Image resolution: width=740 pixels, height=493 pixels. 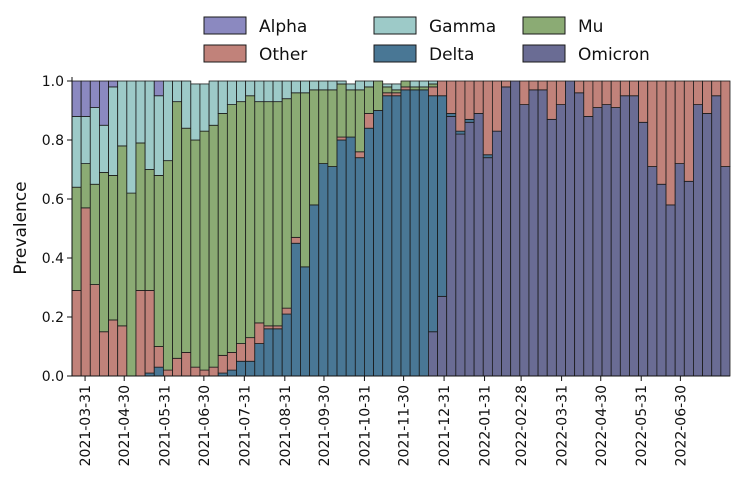 I want to click on legend-label-omicron: Omicron, so click(x=614, y=55).